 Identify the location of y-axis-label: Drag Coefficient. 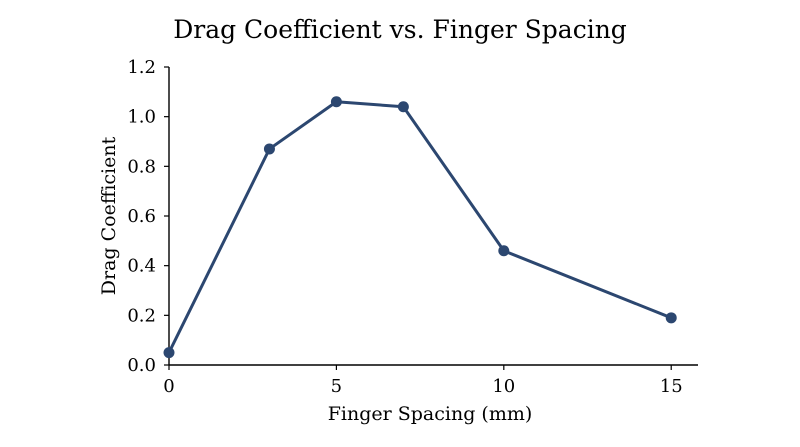
(109, 215).